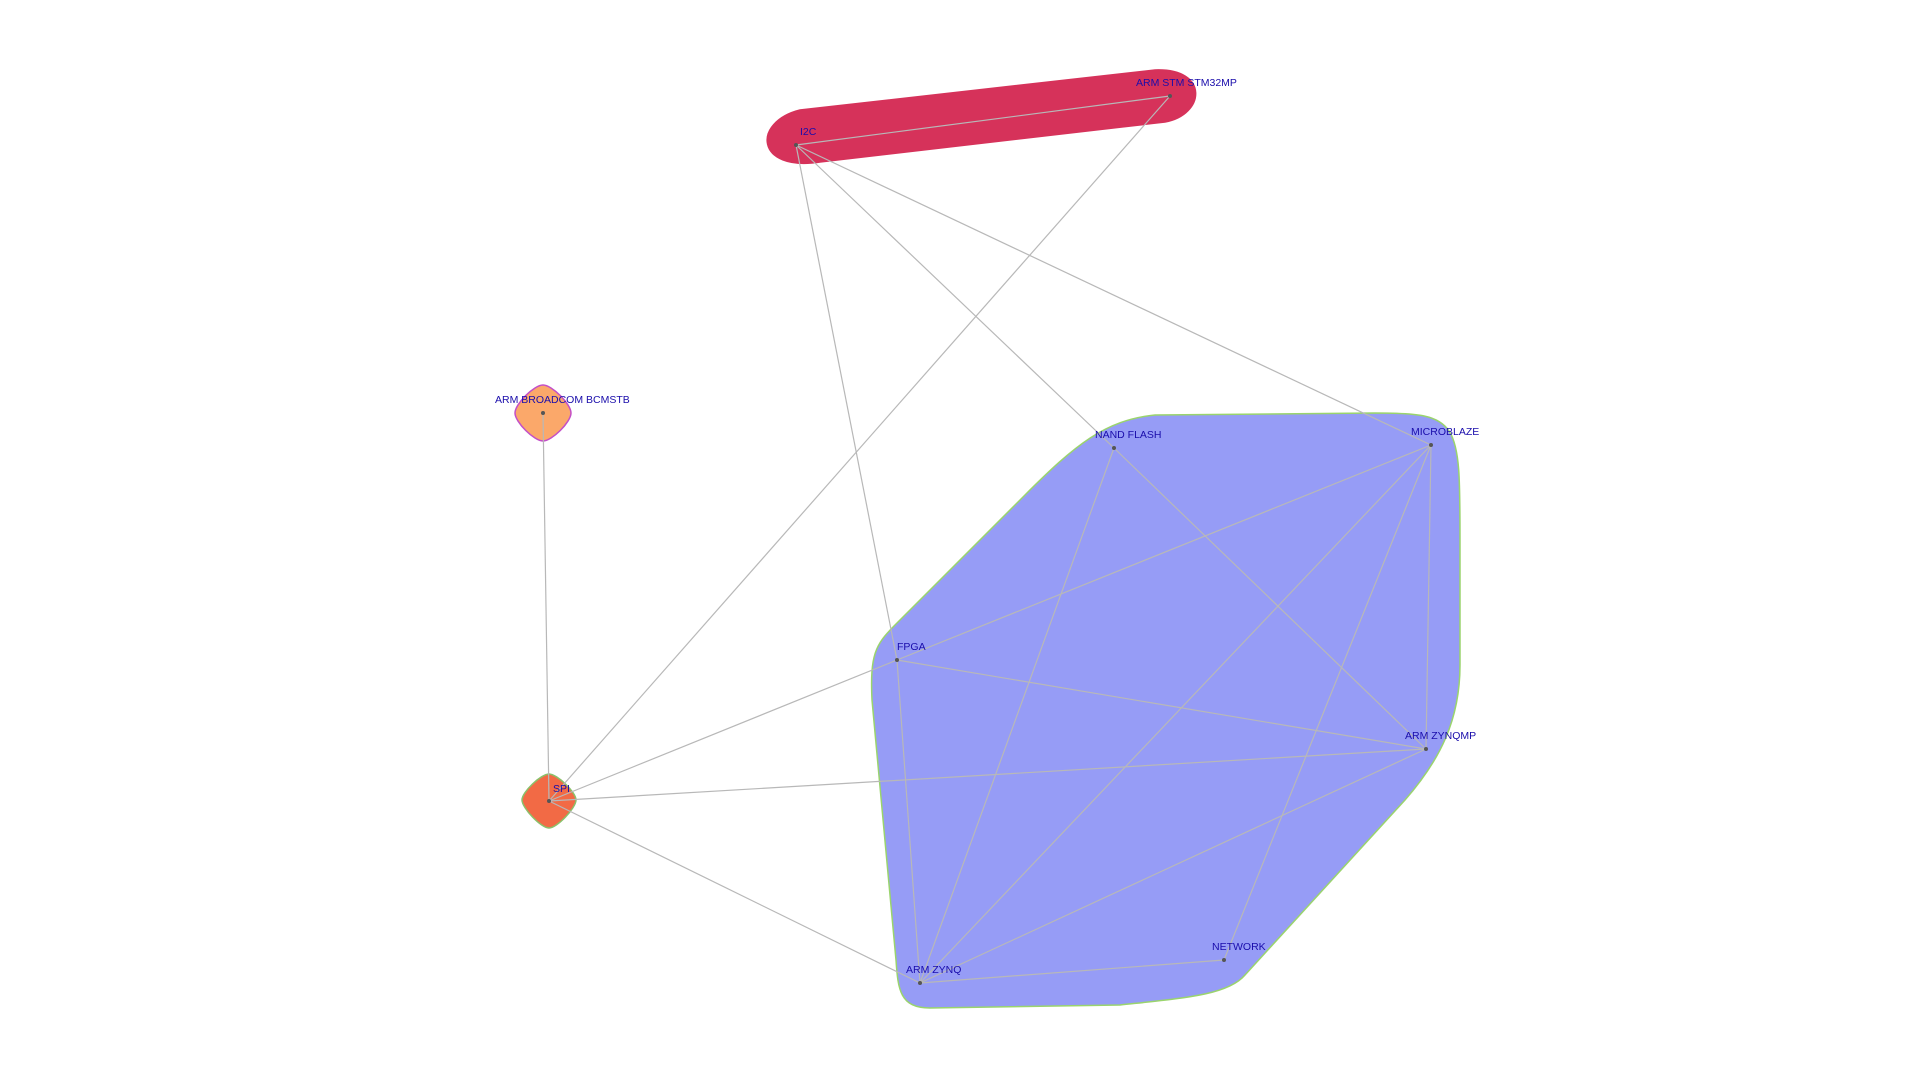  I want to click on node-stm32mp: ARM STM STM32MP, so click(1186, 87).